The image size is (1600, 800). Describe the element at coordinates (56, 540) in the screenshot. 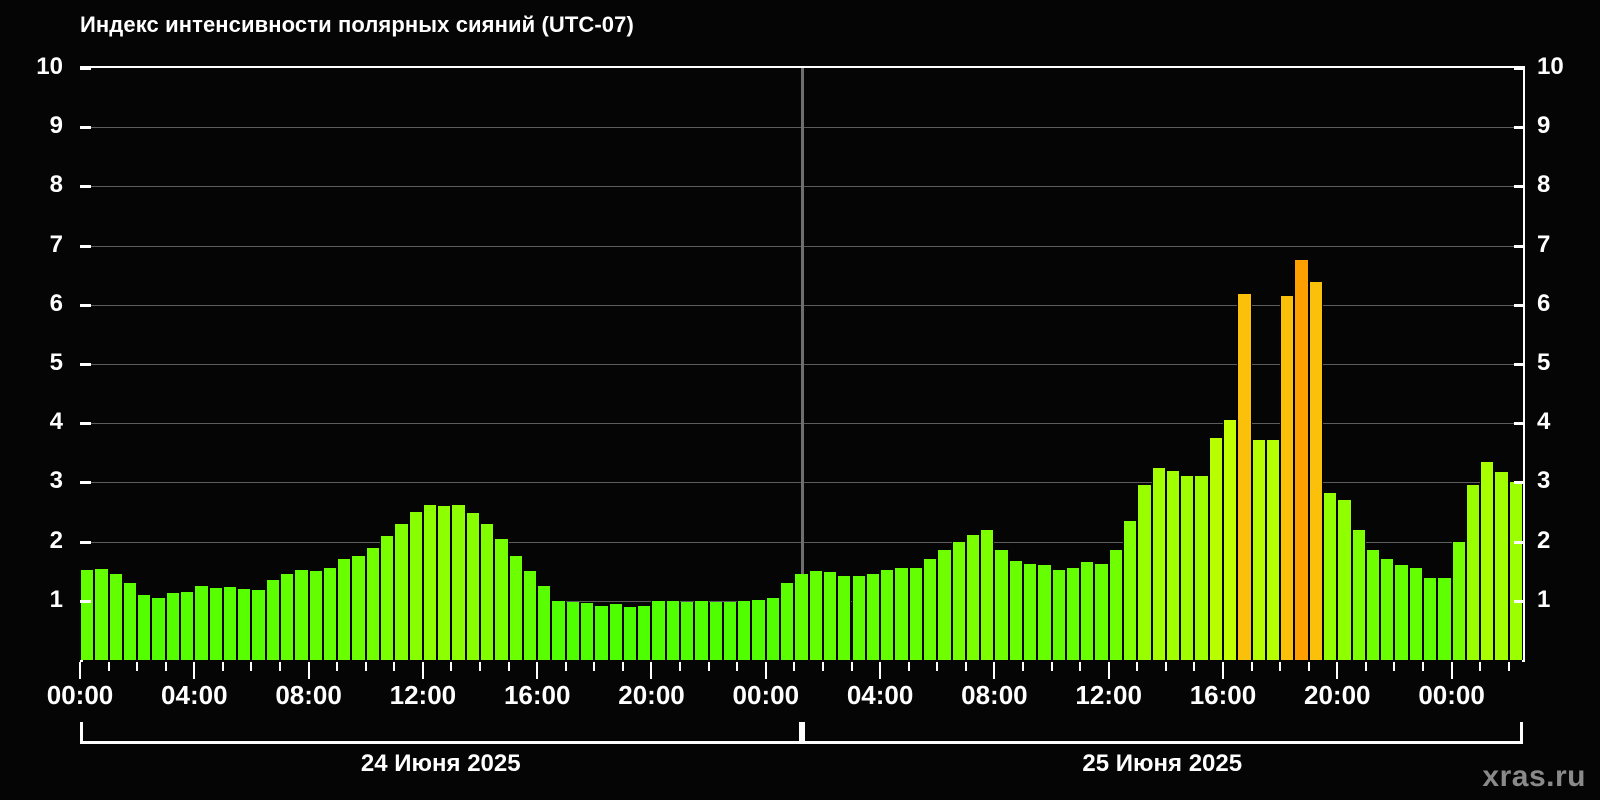

I see `y-tick-label-left: 2` at that location.